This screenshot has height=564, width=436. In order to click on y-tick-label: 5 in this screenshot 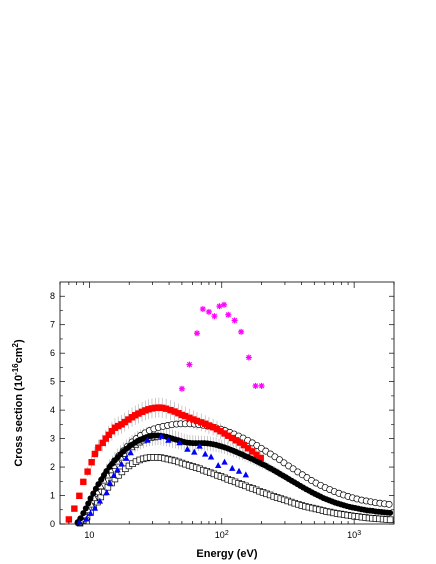, I will do `click(52, 382)`.